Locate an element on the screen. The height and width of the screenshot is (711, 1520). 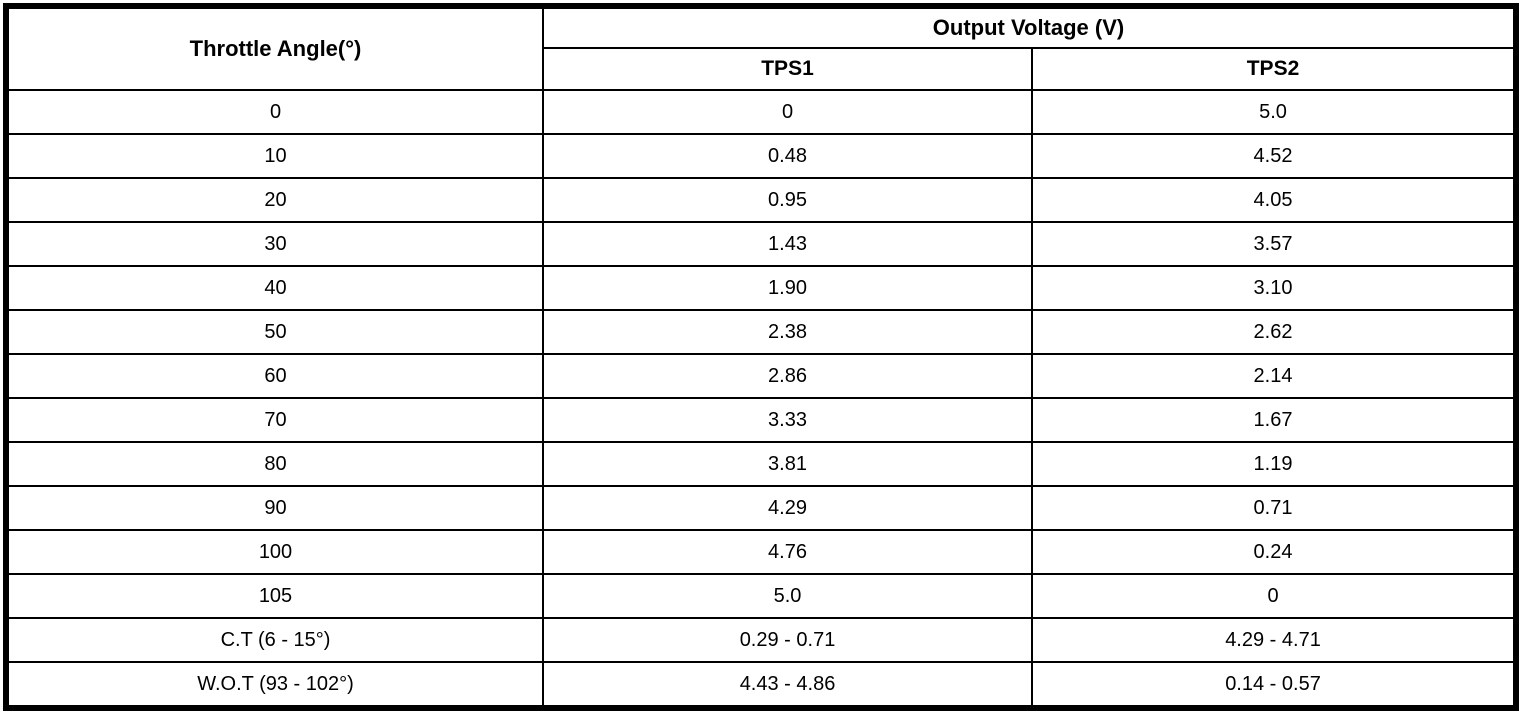
tps2-cell: 1.19 is located at coordinates (1274, 464).